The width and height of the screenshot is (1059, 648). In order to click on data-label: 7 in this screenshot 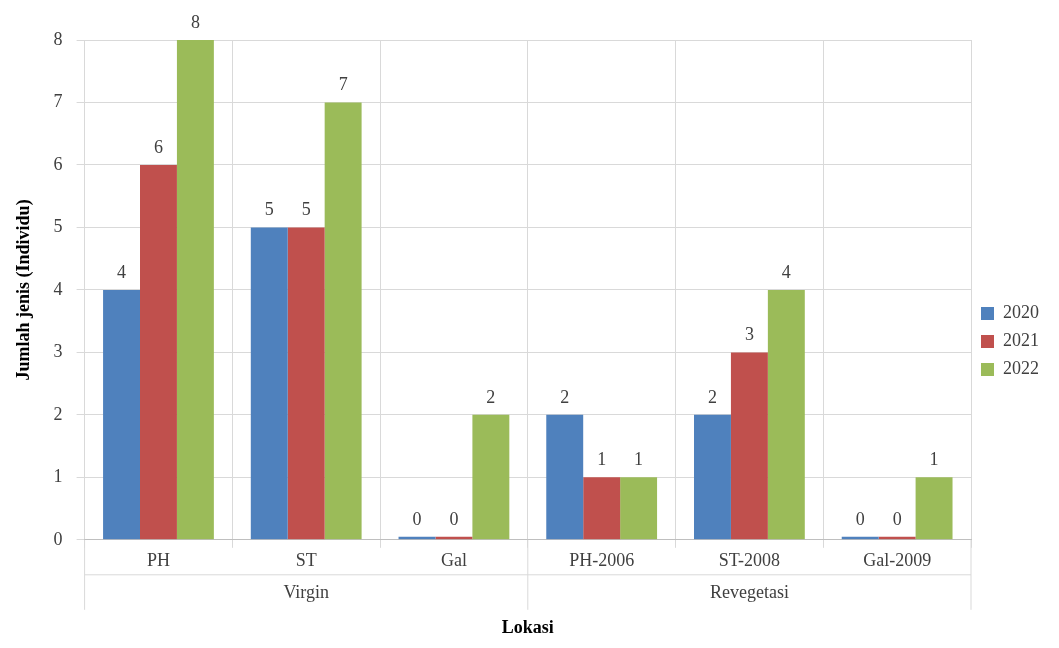, I will do `click(343, 84)`.